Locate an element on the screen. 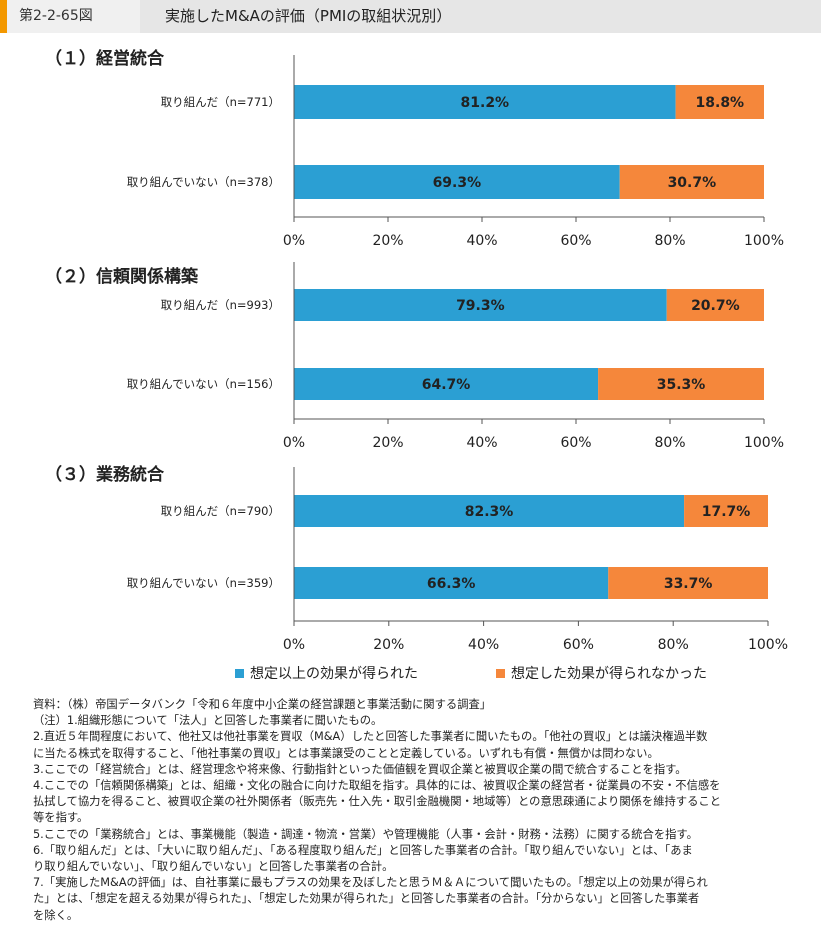 Image resolution: width=821 pixels, height=929 pixels. section-title-1: （１）経営統合 is located at coordinates (104, 59).